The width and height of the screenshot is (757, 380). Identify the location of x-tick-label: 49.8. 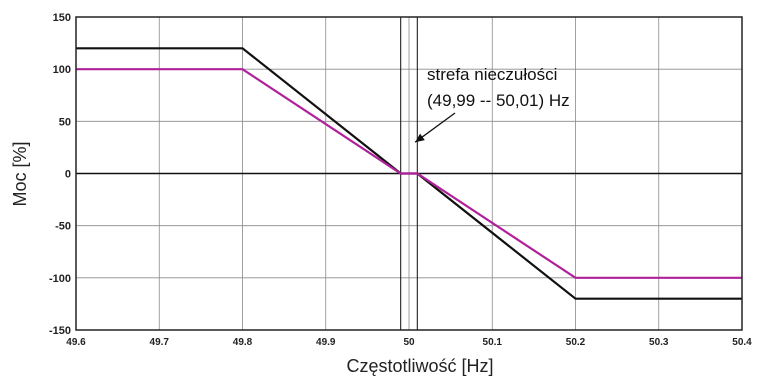
(243, 342).